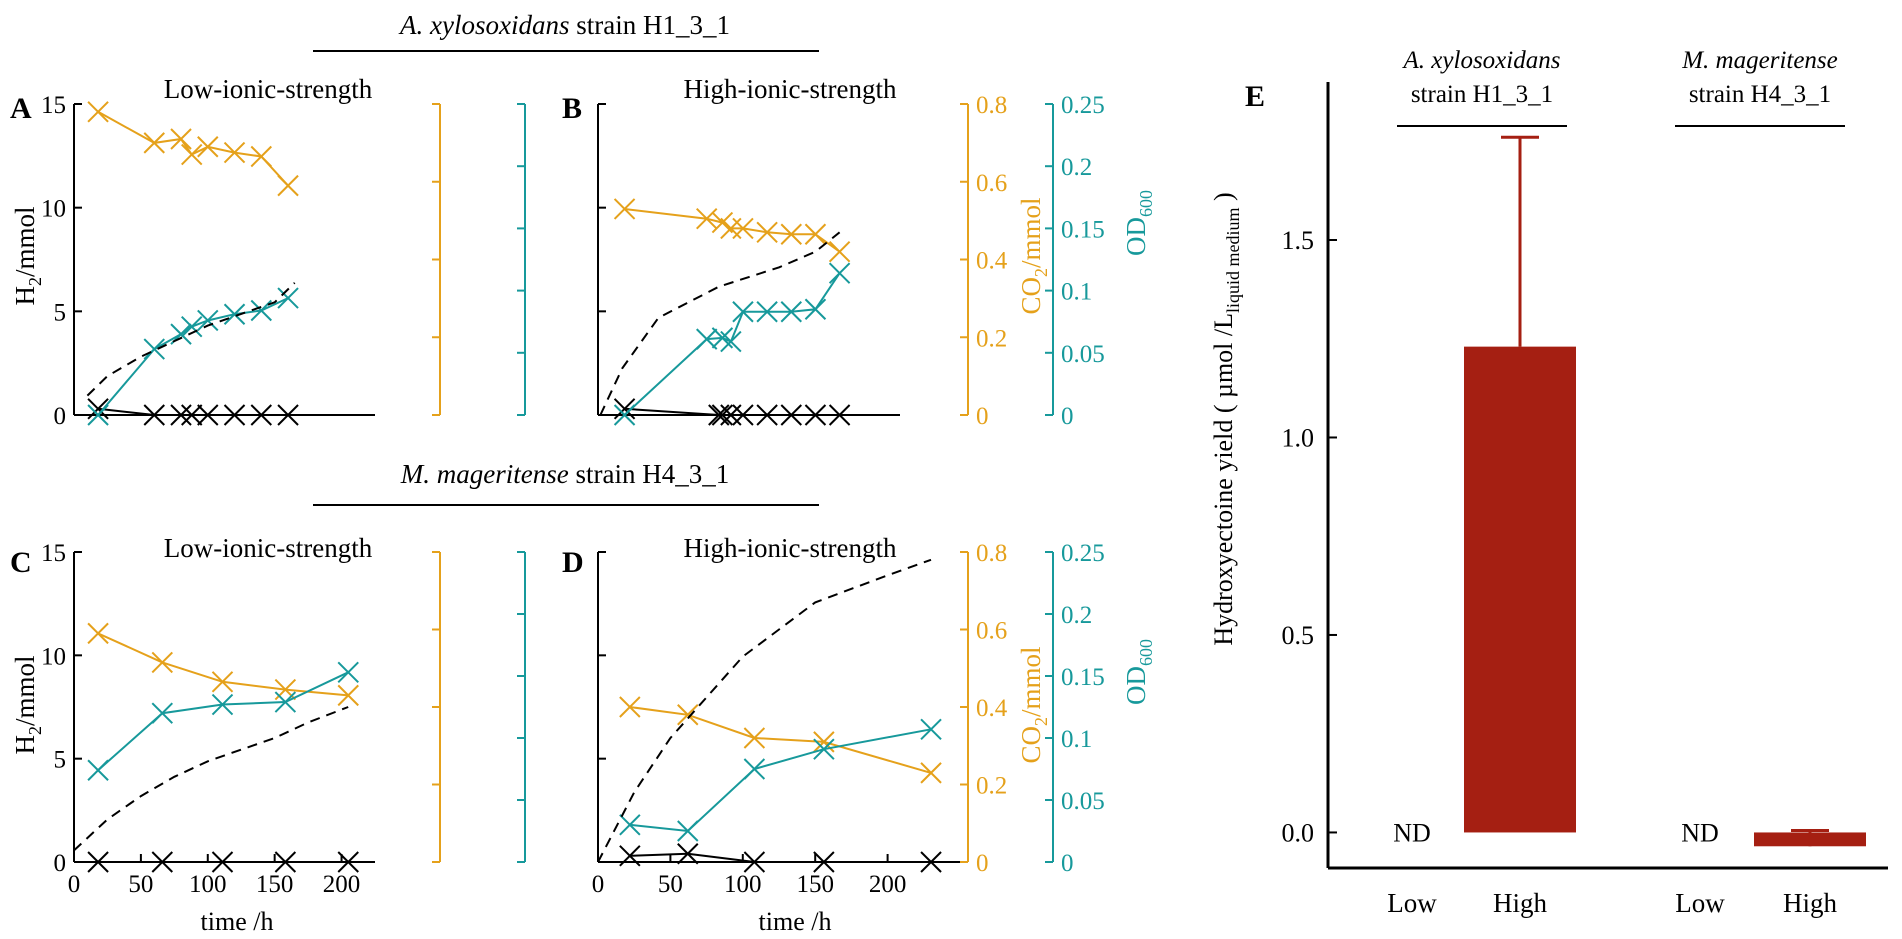  I want to click on h2-tick-label: 15, so click(53, 553).